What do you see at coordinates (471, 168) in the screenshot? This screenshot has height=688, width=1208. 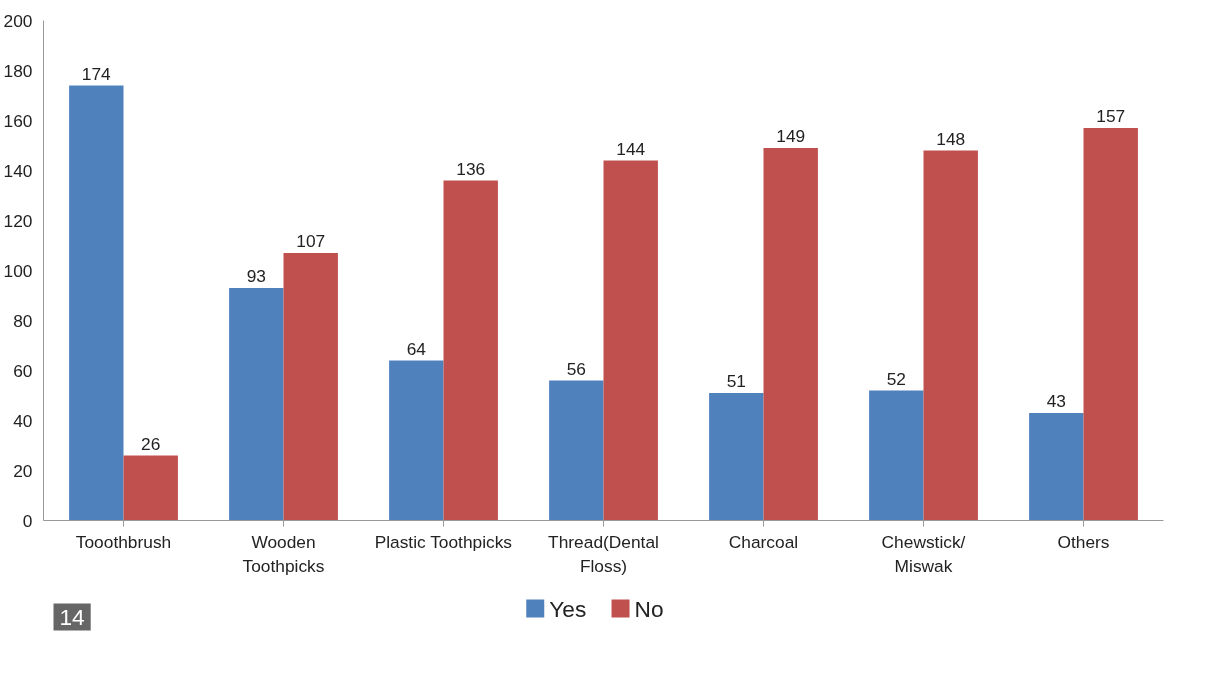 I see `data-label: 136` at bounding box center [471, 168].